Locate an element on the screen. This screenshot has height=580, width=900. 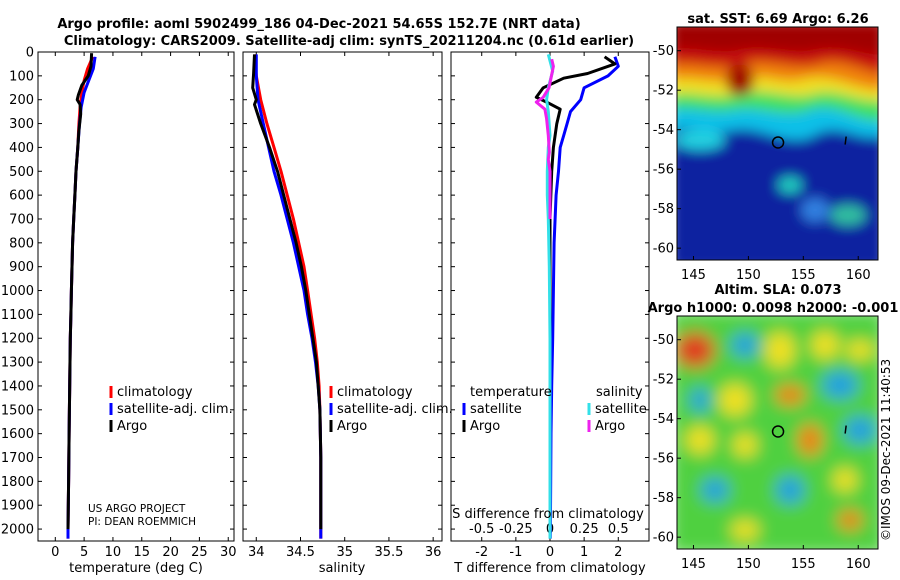
legend-label-argo: Argo is located at coordinates (352, 426).